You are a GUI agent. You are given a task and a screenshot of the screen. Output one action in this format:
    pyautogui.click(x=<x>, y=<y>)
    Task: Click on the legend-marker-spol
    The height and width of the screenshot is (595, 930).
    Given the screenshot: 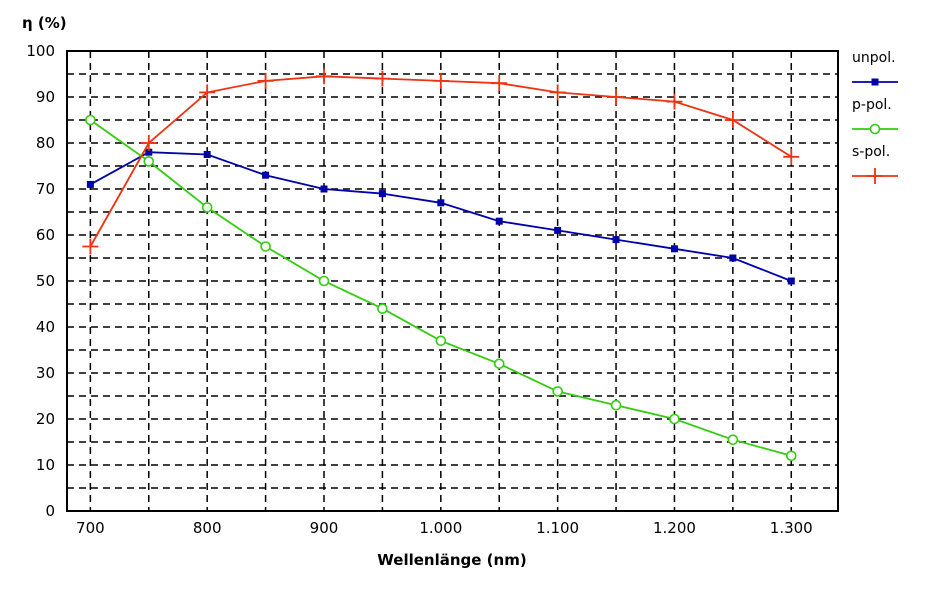 What is the action you would take?
    pyautogui.click(x=875, y=176)
    